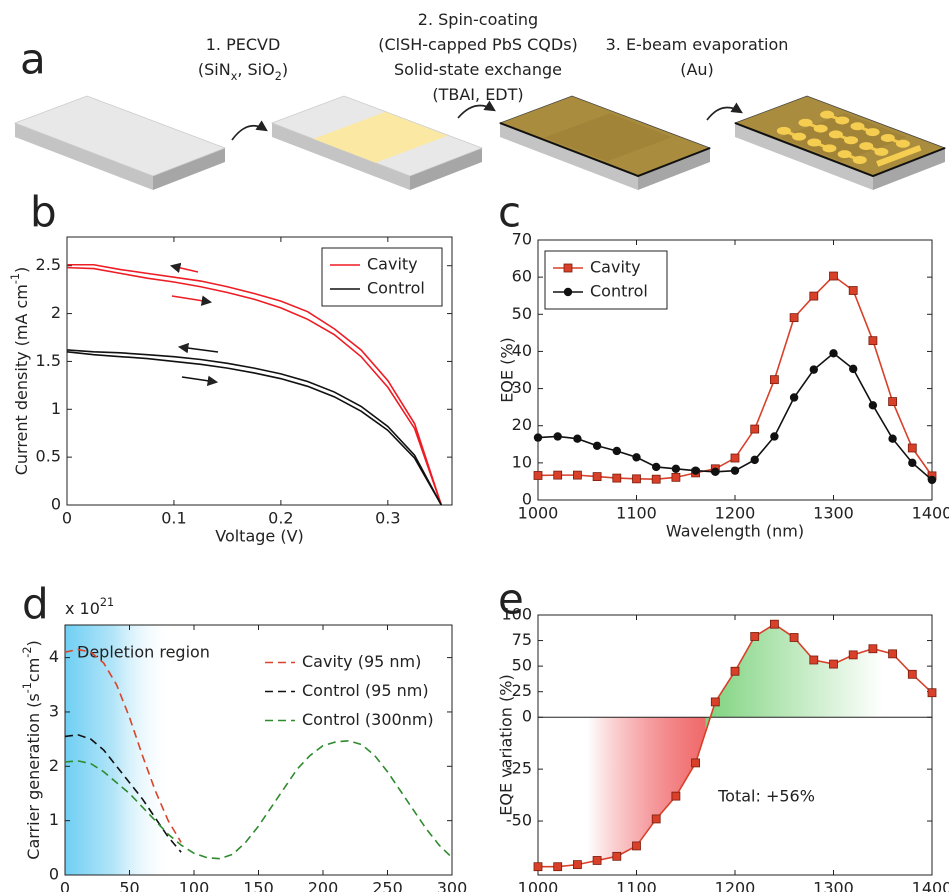  I want to click on step-text: (Au), so click(697, 69).